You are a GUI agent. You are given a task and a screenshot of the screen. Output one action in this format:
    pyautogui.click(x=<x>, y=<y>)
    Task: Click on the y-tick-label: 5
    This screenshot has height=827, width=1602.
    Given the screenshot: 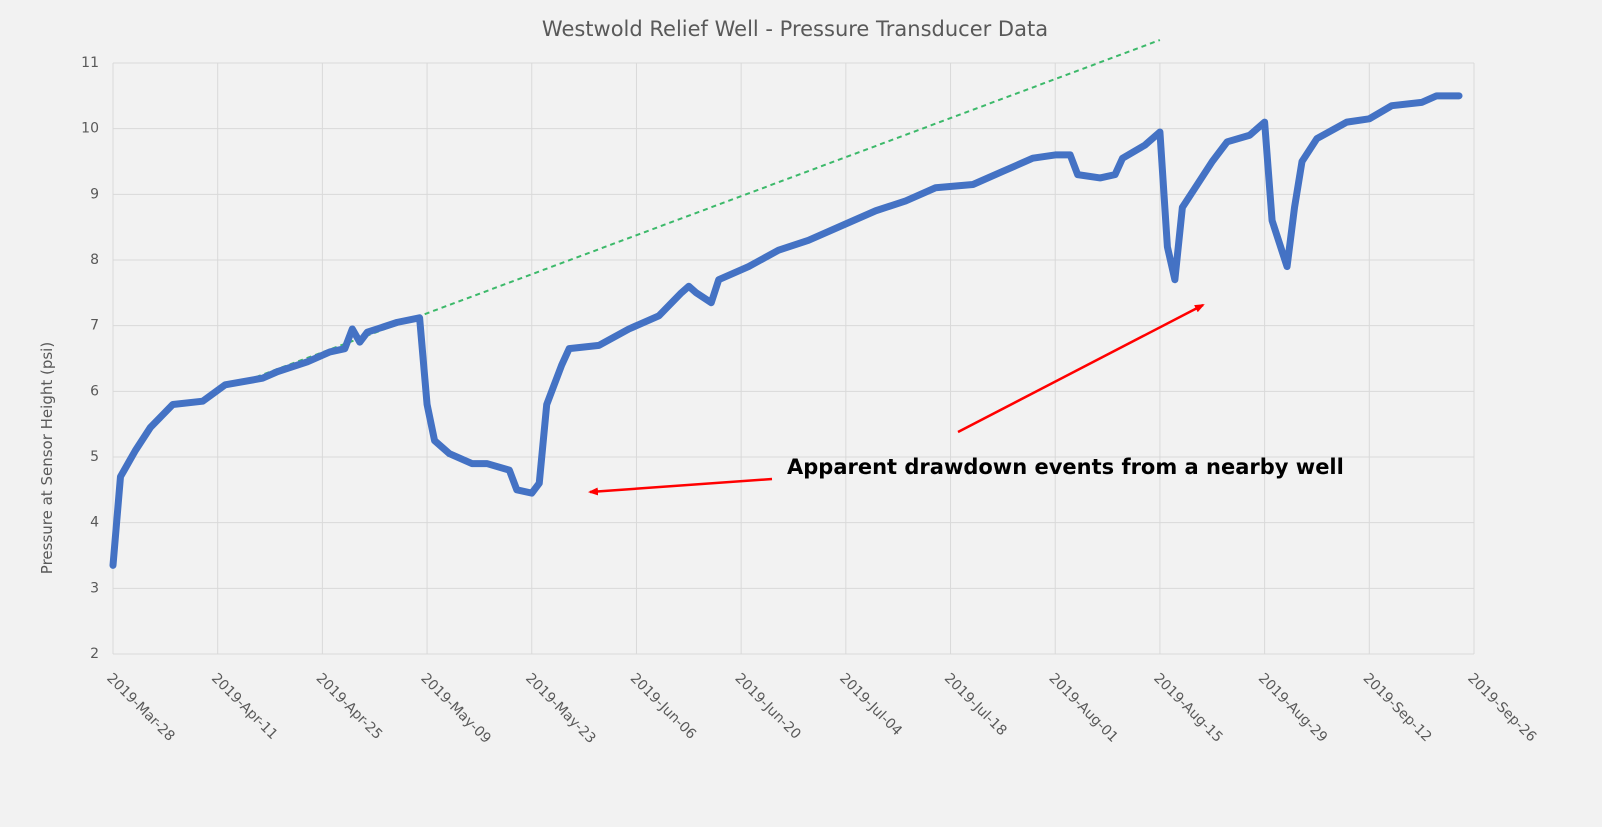 What is the action you would take?
    pyautogui.click(x=94, y=457)
    